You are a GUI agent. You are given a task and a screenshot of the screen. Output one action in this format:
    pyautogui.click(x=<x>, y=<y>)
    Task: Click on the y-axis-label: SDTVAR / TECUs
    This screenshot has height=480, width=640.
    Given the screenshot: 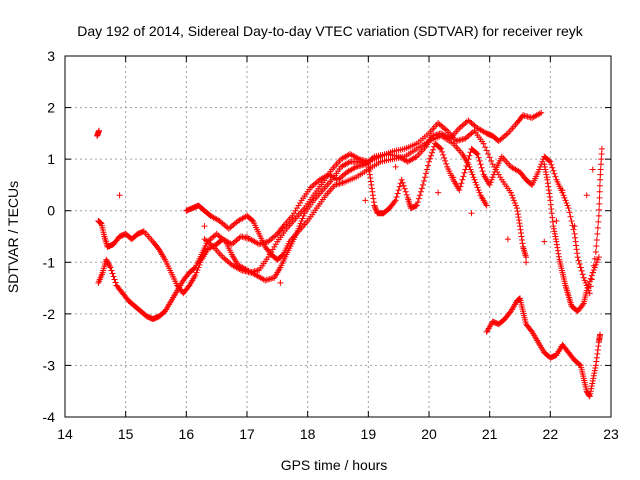 What is the action you would take?
    pyautogui.click(x=13, y=237)
    